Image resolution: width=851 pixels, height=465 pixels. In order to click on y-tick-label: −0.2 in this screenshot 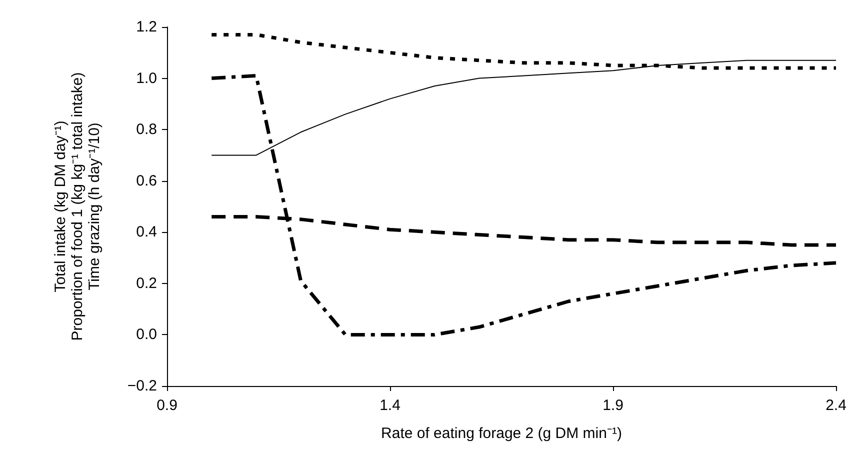, I will do `click(142, 386)`.